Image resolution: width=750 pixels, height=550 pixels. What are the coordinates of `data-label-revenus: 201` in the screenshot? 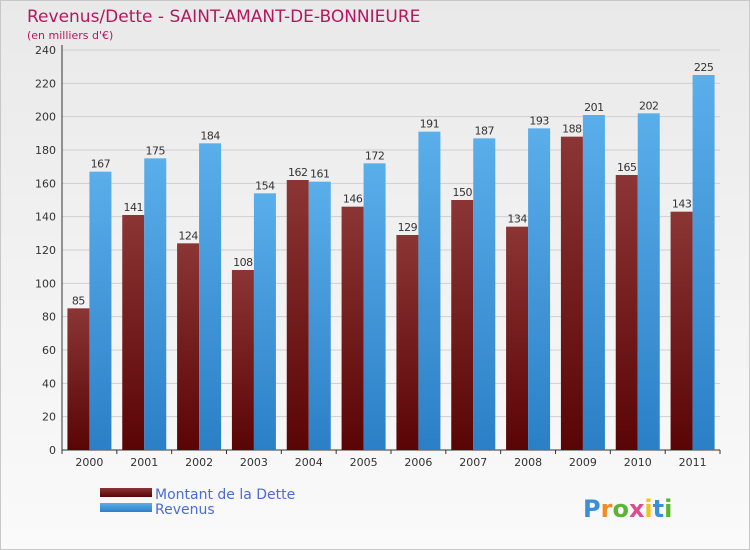 It's located at (594, 107).